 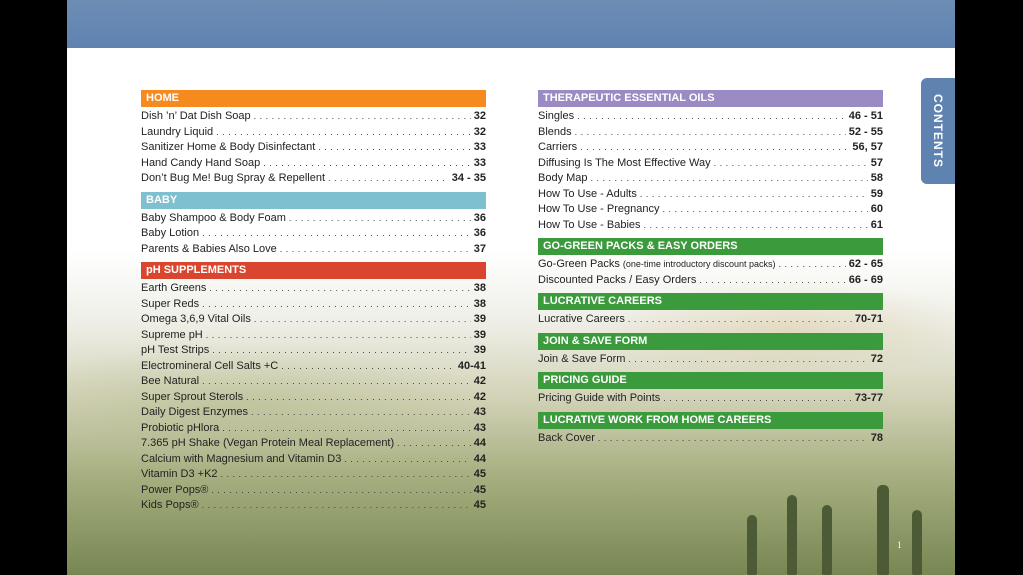 I want to click on toc-entry: Daily Digest Enzymes 43, so click(x=313, y=414).